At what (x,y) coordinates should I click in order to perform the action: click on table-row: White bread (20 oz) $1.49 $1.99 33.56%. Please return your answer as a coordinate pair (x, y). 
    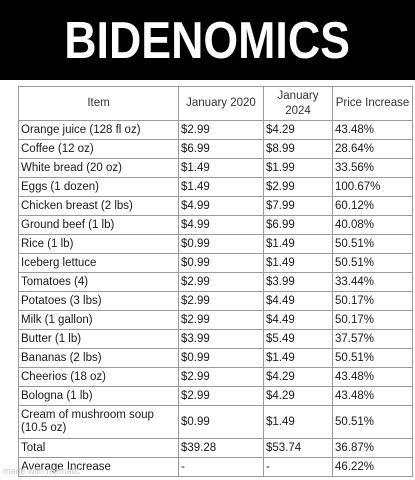
    Looking at the image, I should click on (215, 168).